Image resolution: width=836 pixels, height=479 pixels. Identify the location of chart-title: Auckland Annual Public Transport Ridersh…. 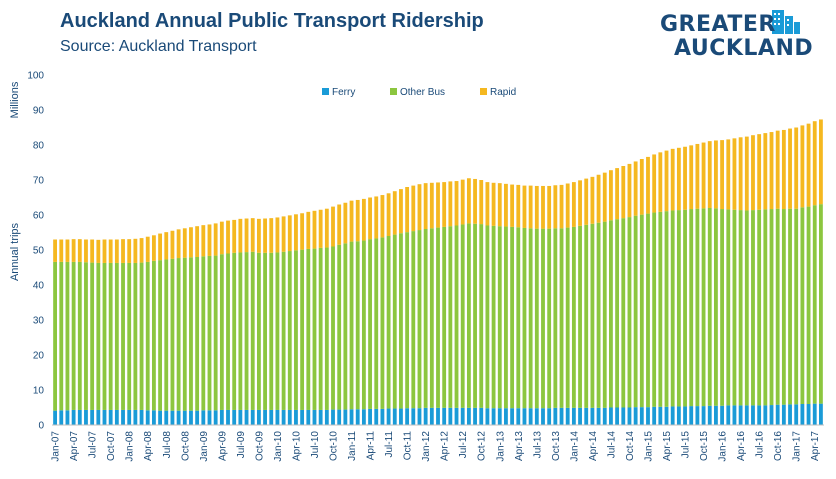
(272, 21).